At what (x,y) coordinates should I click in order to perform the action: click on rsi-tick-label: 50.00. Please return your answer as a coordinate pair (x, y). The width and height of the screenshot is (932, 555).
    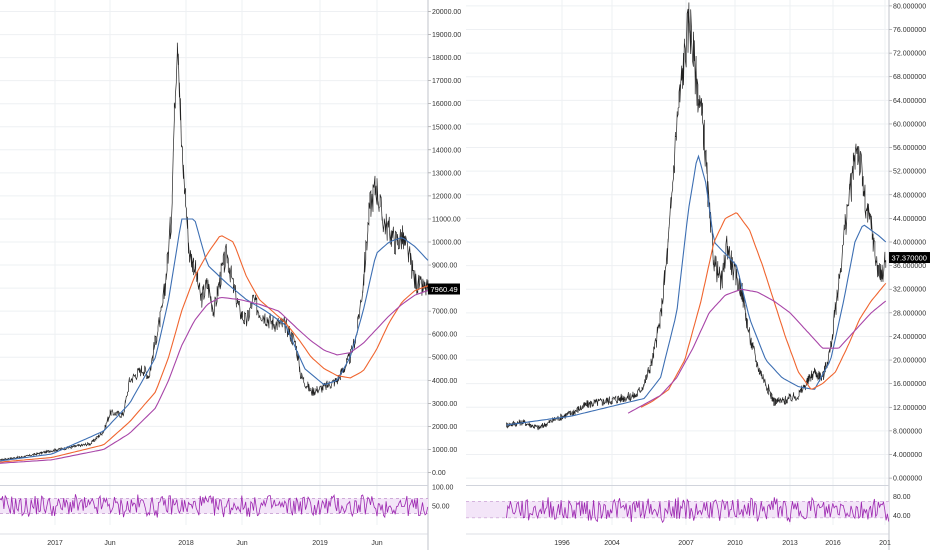
    Looking at the image, I should click on (441, 507).